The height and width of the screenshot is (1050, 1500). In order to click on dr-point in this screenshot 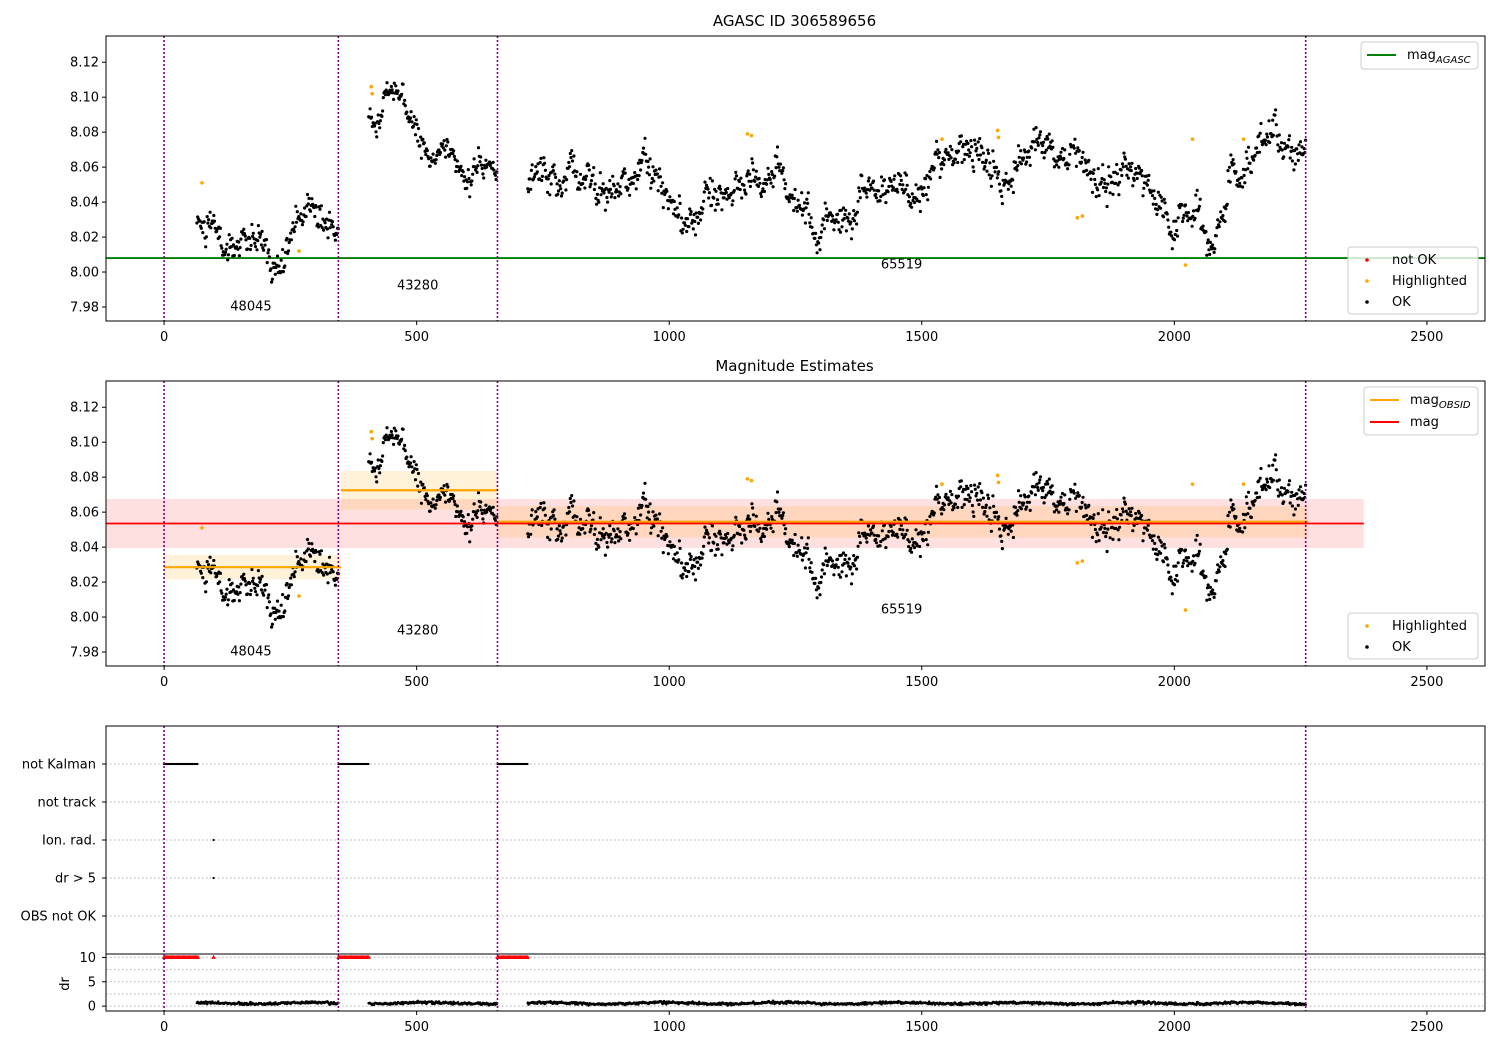, I will do `click(662, 1004)`.